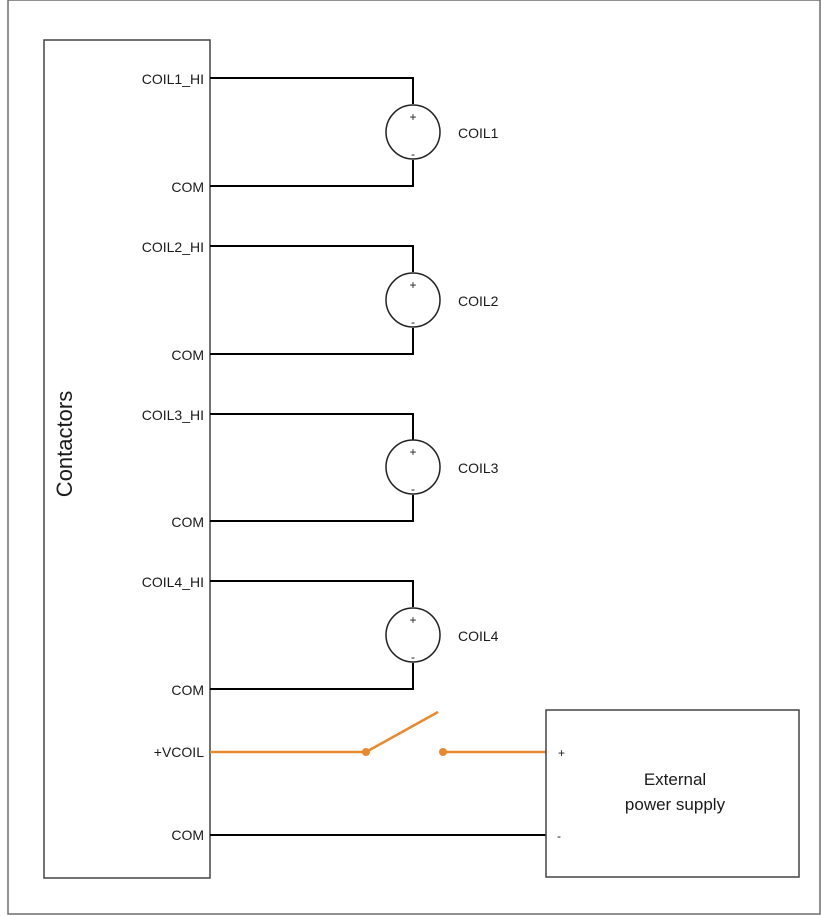 The width and height of the screenshot is (821, 916). I want to click on coil2-label: COIL2, so click(478, 301).